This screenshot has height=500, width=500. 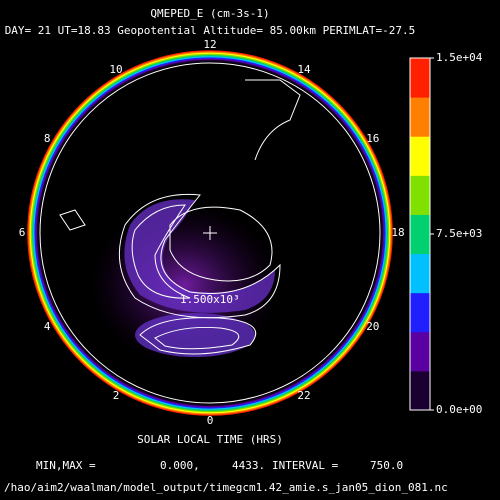 I want to click on local-time-label: 4, so click(x=47, y=326).